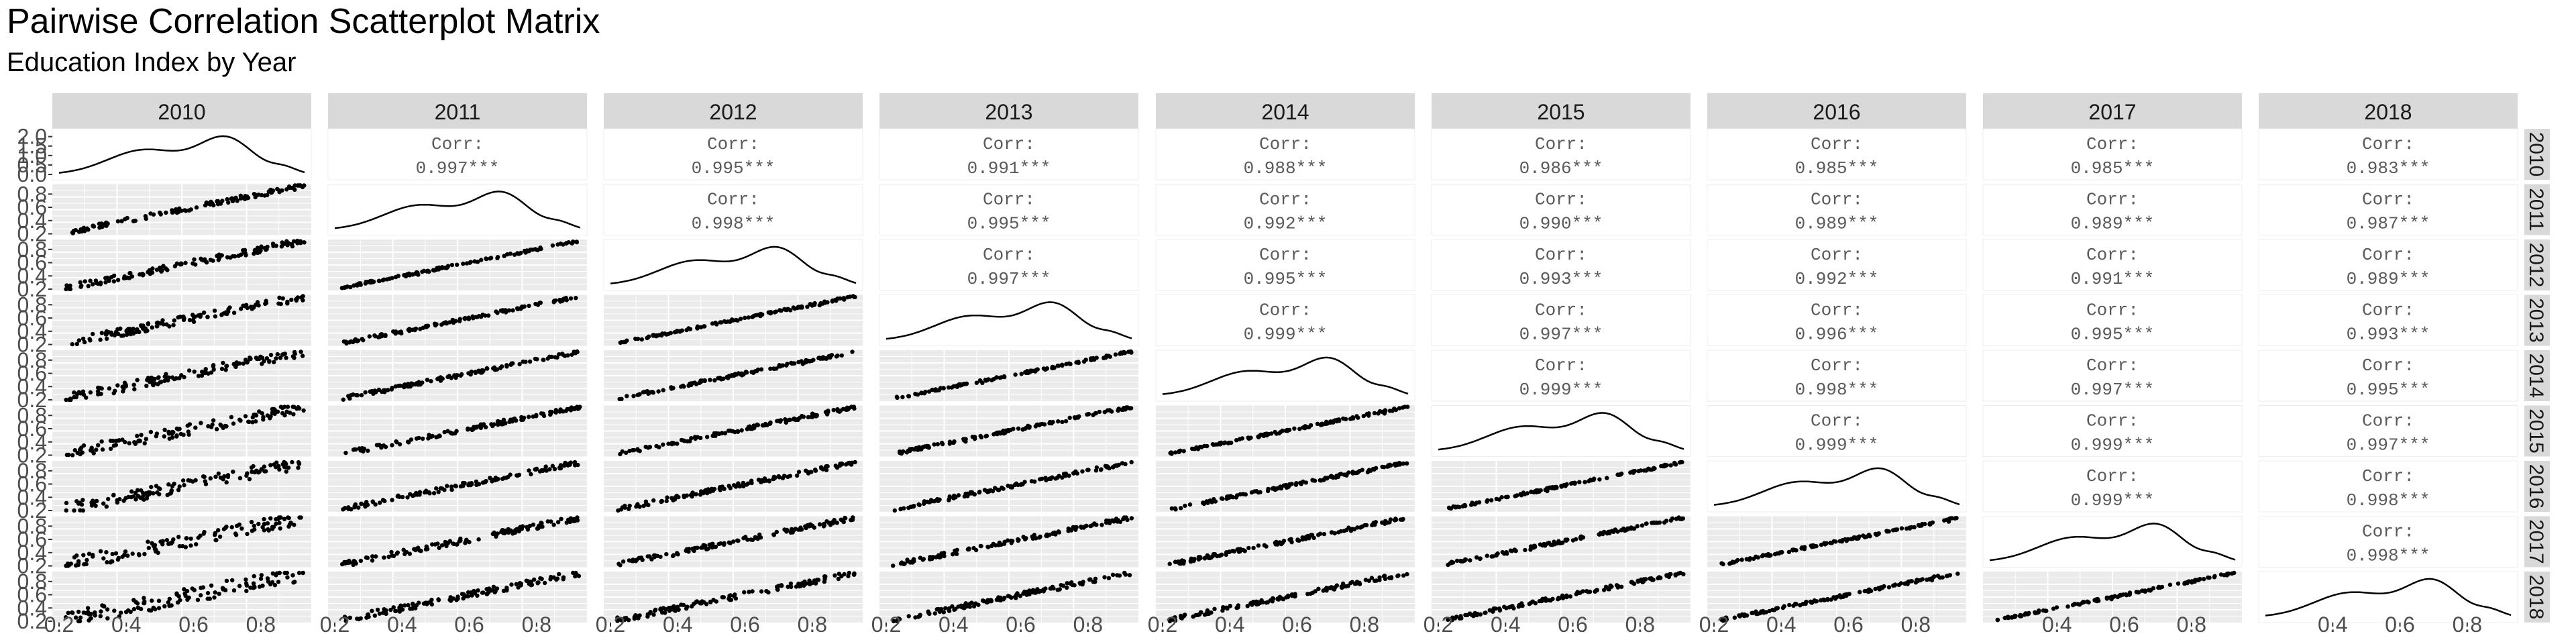  Describe the element at coordinates (2113, 224) in the screenshot. I see `correlation-value: 0.989***` at that location.